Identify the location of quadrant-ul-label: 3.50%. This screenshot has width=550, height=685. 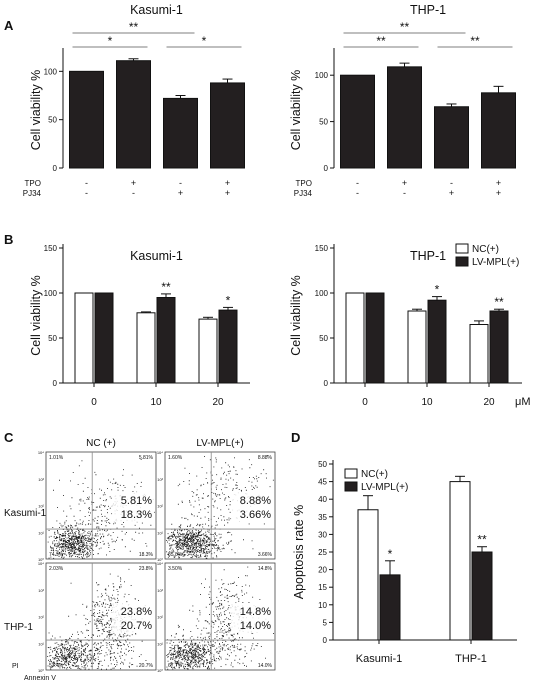
(175, 569).